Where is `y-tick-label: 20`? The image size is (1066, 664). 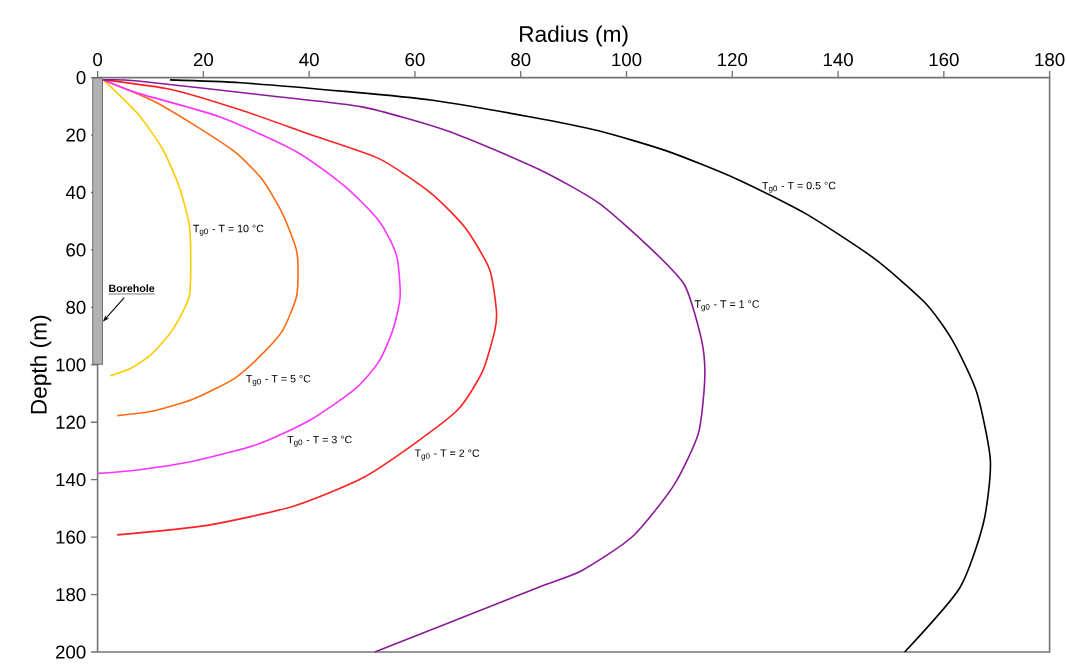 y-tick-label: 20 is located at coordinates (76, 135).